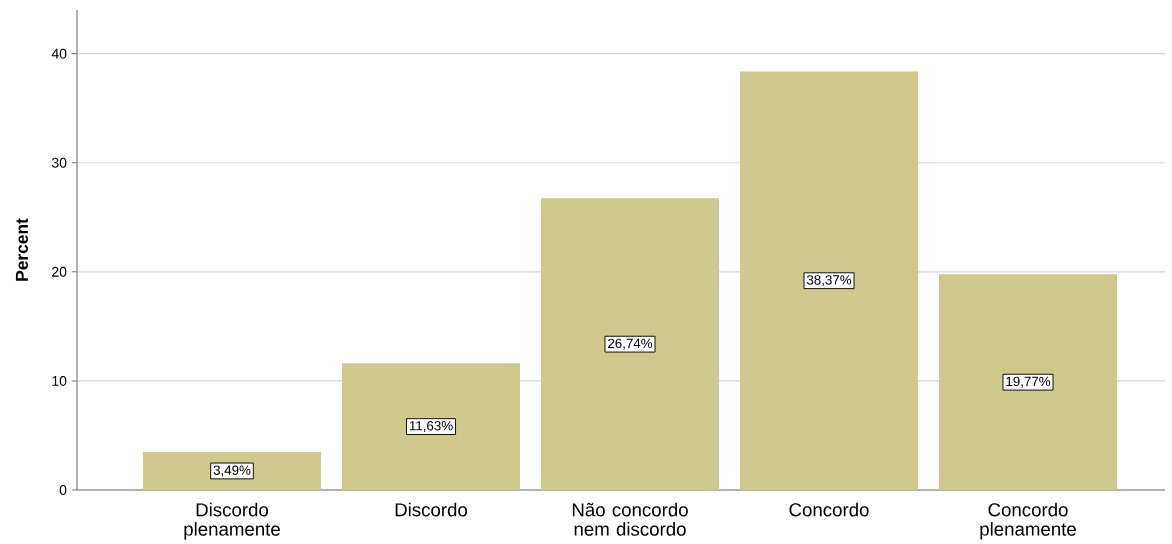 Image resolution: width=1172 pixels, height=544 pixels. I want to click on x-tick-label: Não concordo nem discordo, so click(630, 519).